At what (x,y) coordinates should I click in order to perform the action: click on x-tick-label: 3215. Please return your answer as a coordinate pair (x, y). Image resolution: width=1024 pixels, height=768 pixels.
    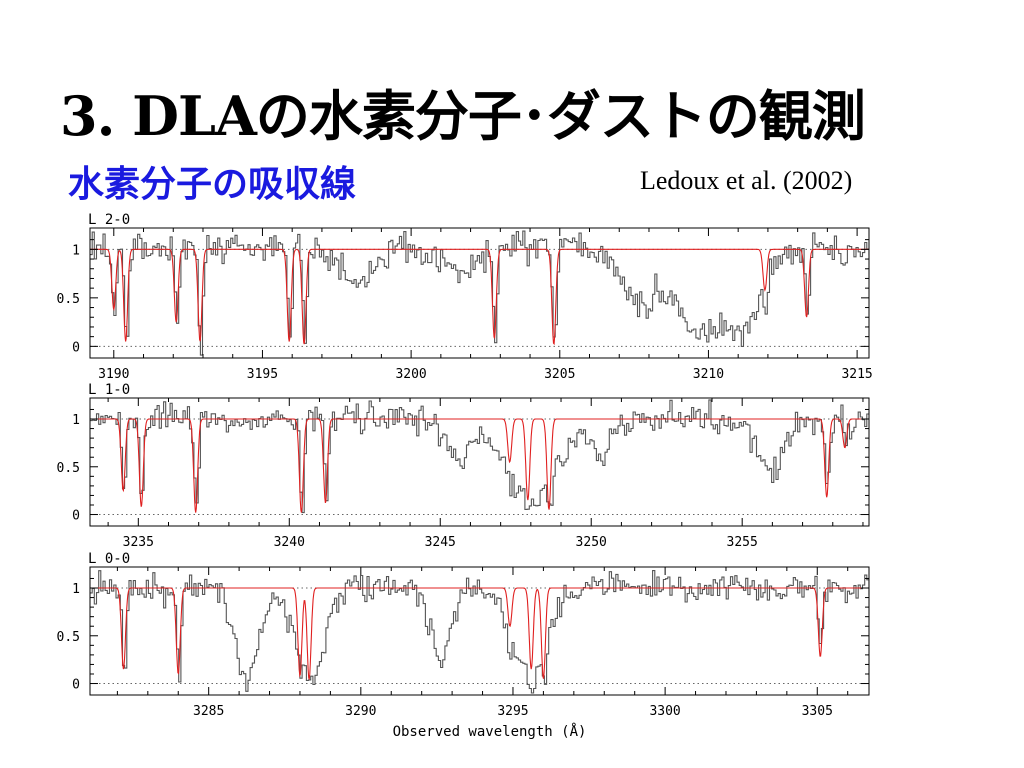
    Looking at the image, I should click on (856, 374).